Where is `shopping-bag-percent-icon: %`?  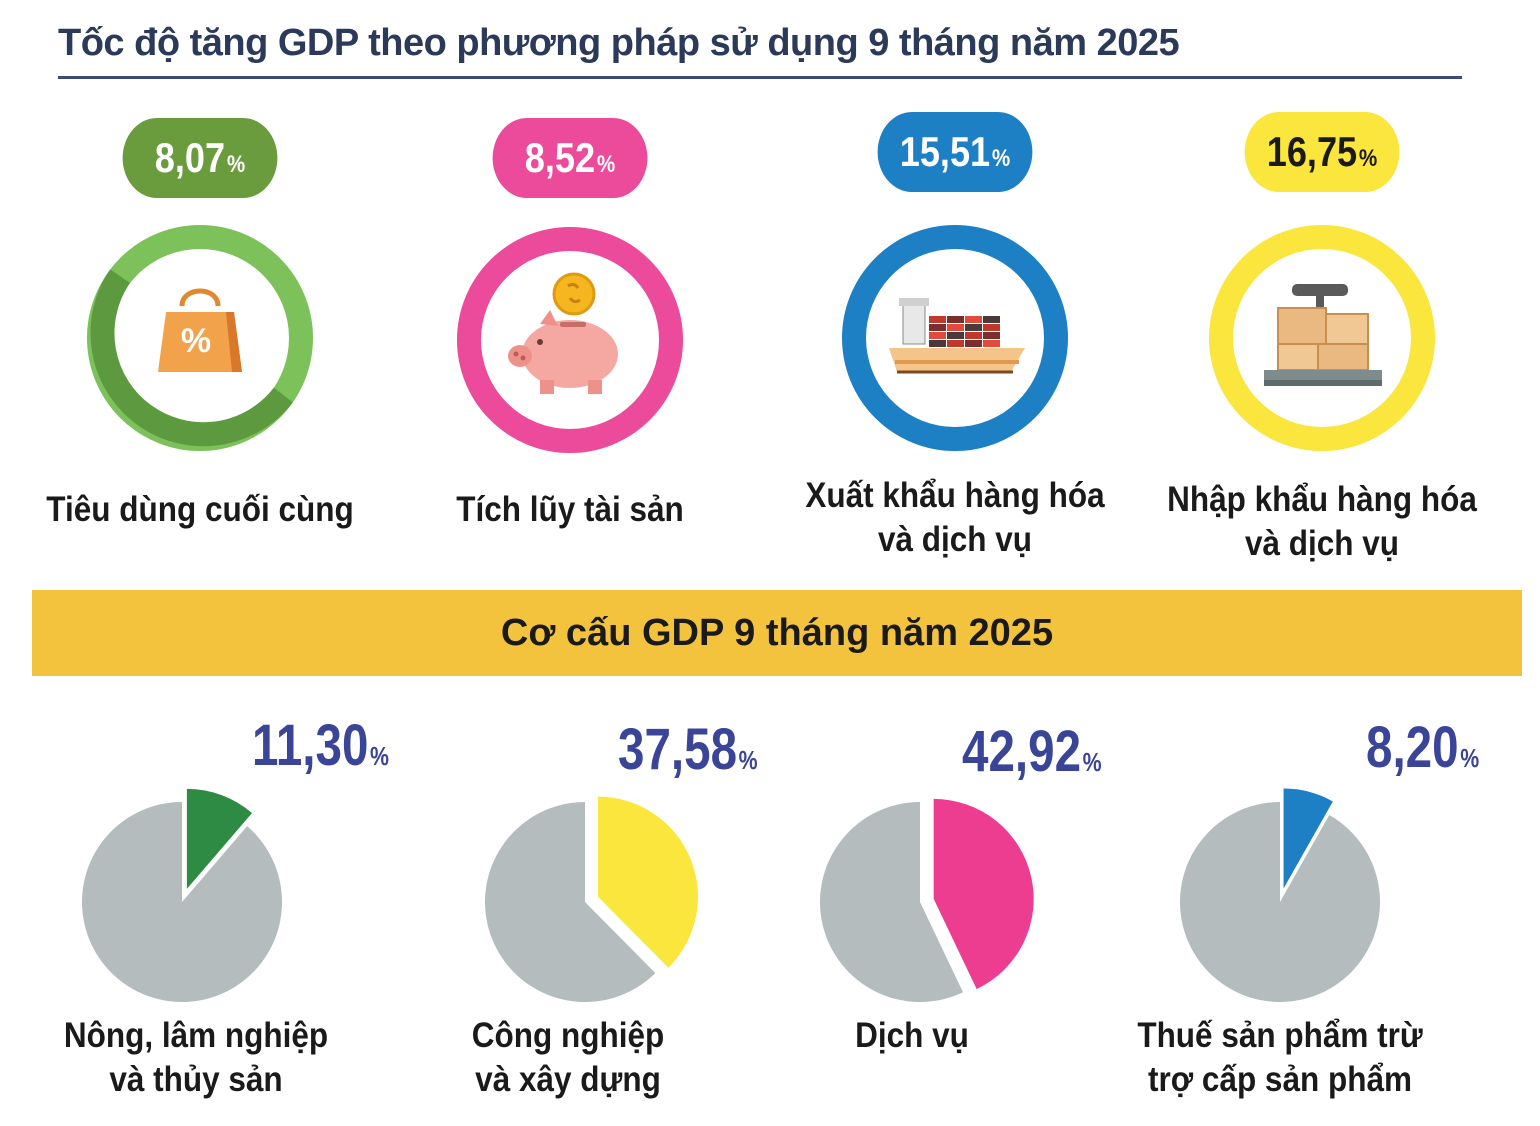
shopping-bag-percent-icon: % is located at coordinates (200, 330).